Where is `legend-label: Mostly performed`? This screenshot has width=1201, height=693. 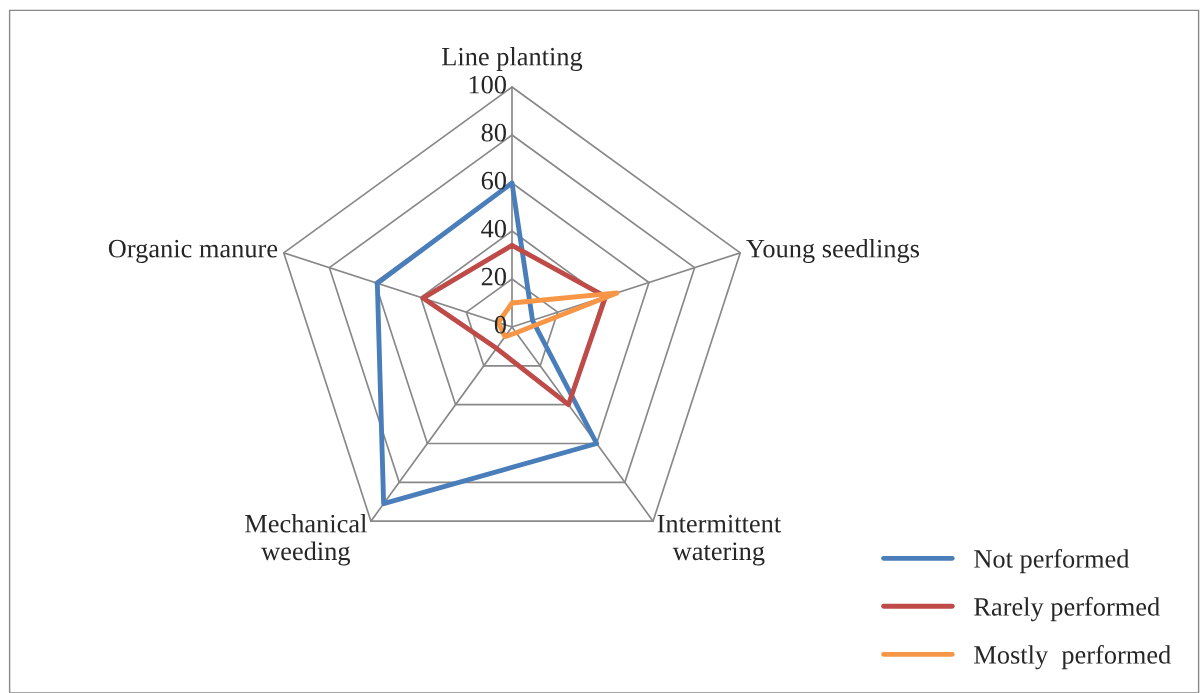 legend-label: Mostly performed is located at coordinates (1072, 657).